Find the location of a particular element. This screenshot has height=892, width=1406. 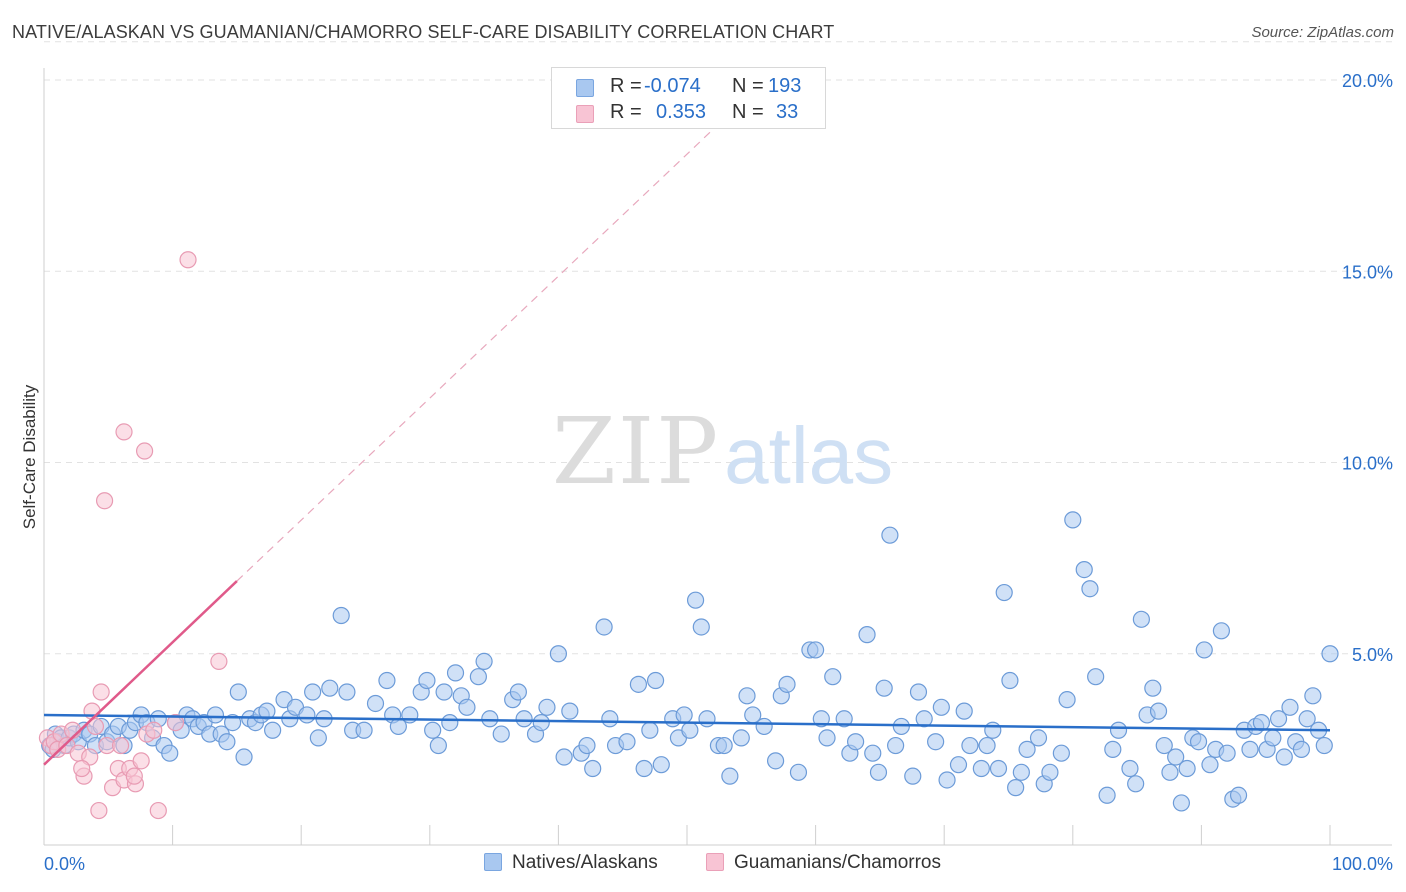

legend-swatch-pink is located at coordinates (585, 114).